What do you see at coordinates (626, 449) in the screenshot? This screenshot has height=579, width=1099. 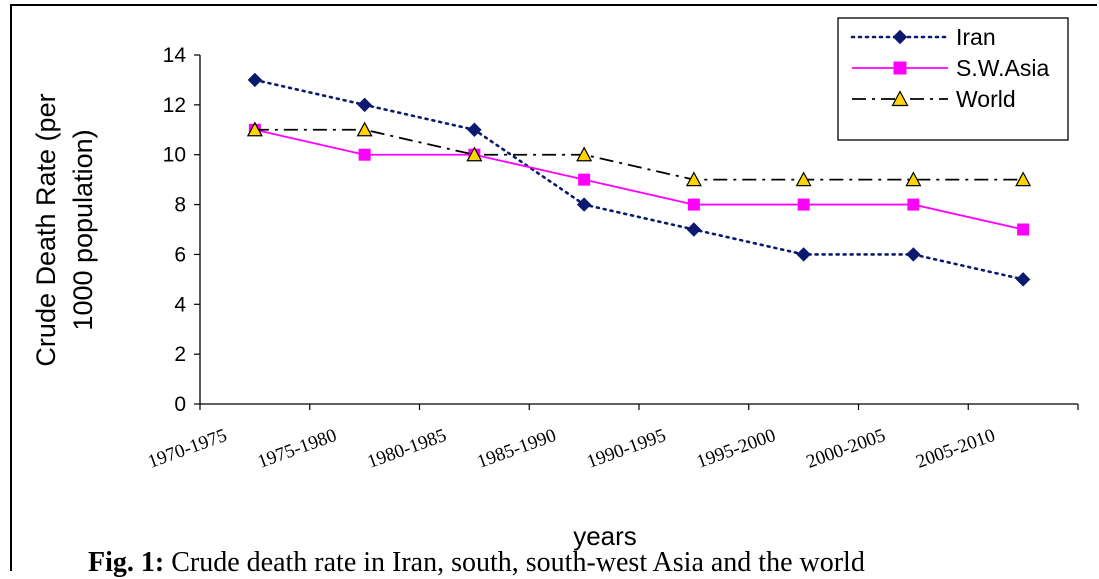 I see `x-tick-label: 1990-1995` at bounding box center [626, 449].